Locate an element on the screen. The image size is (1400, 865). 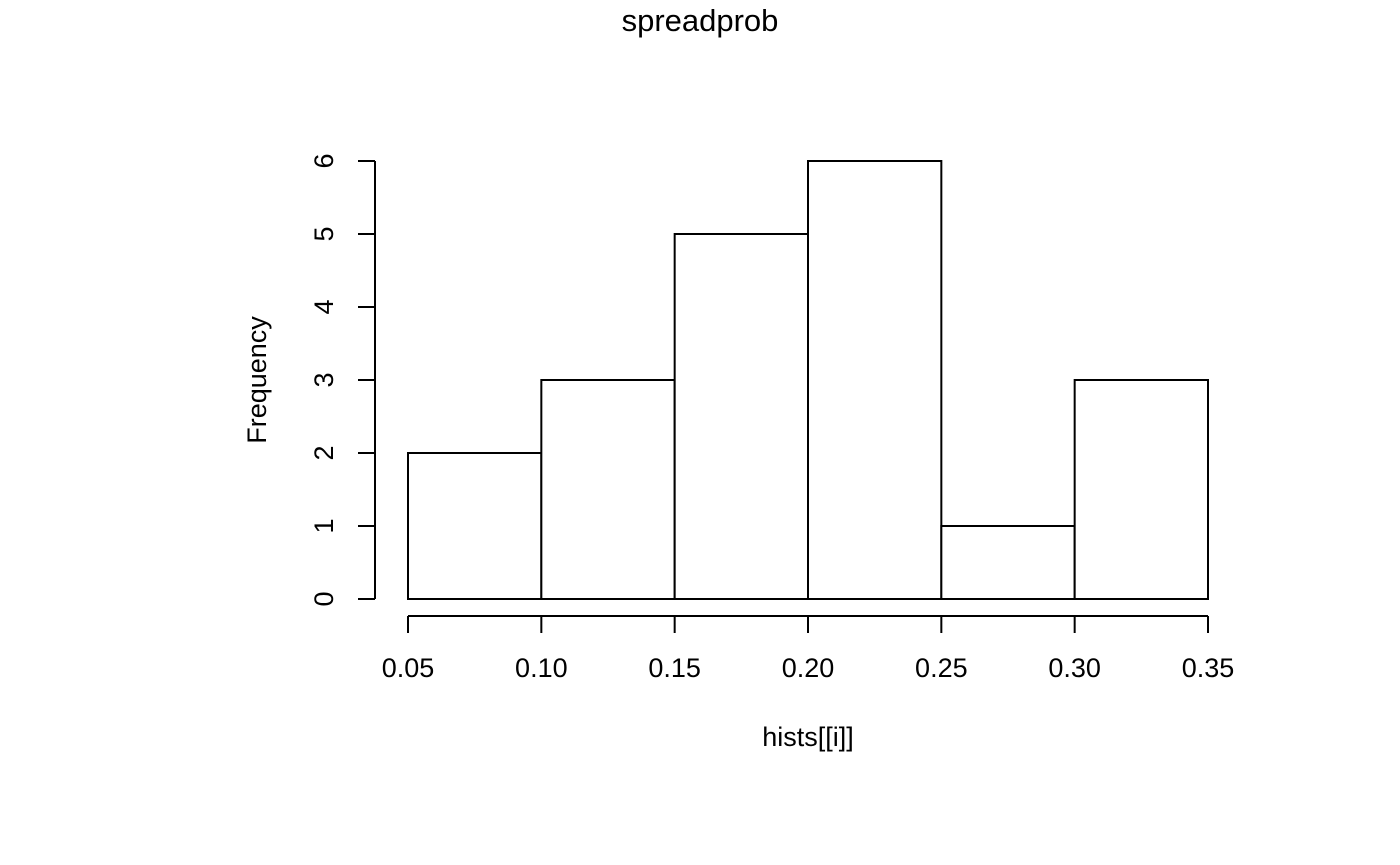
y-tick-label: 2 is located at coordinates (324, 452).